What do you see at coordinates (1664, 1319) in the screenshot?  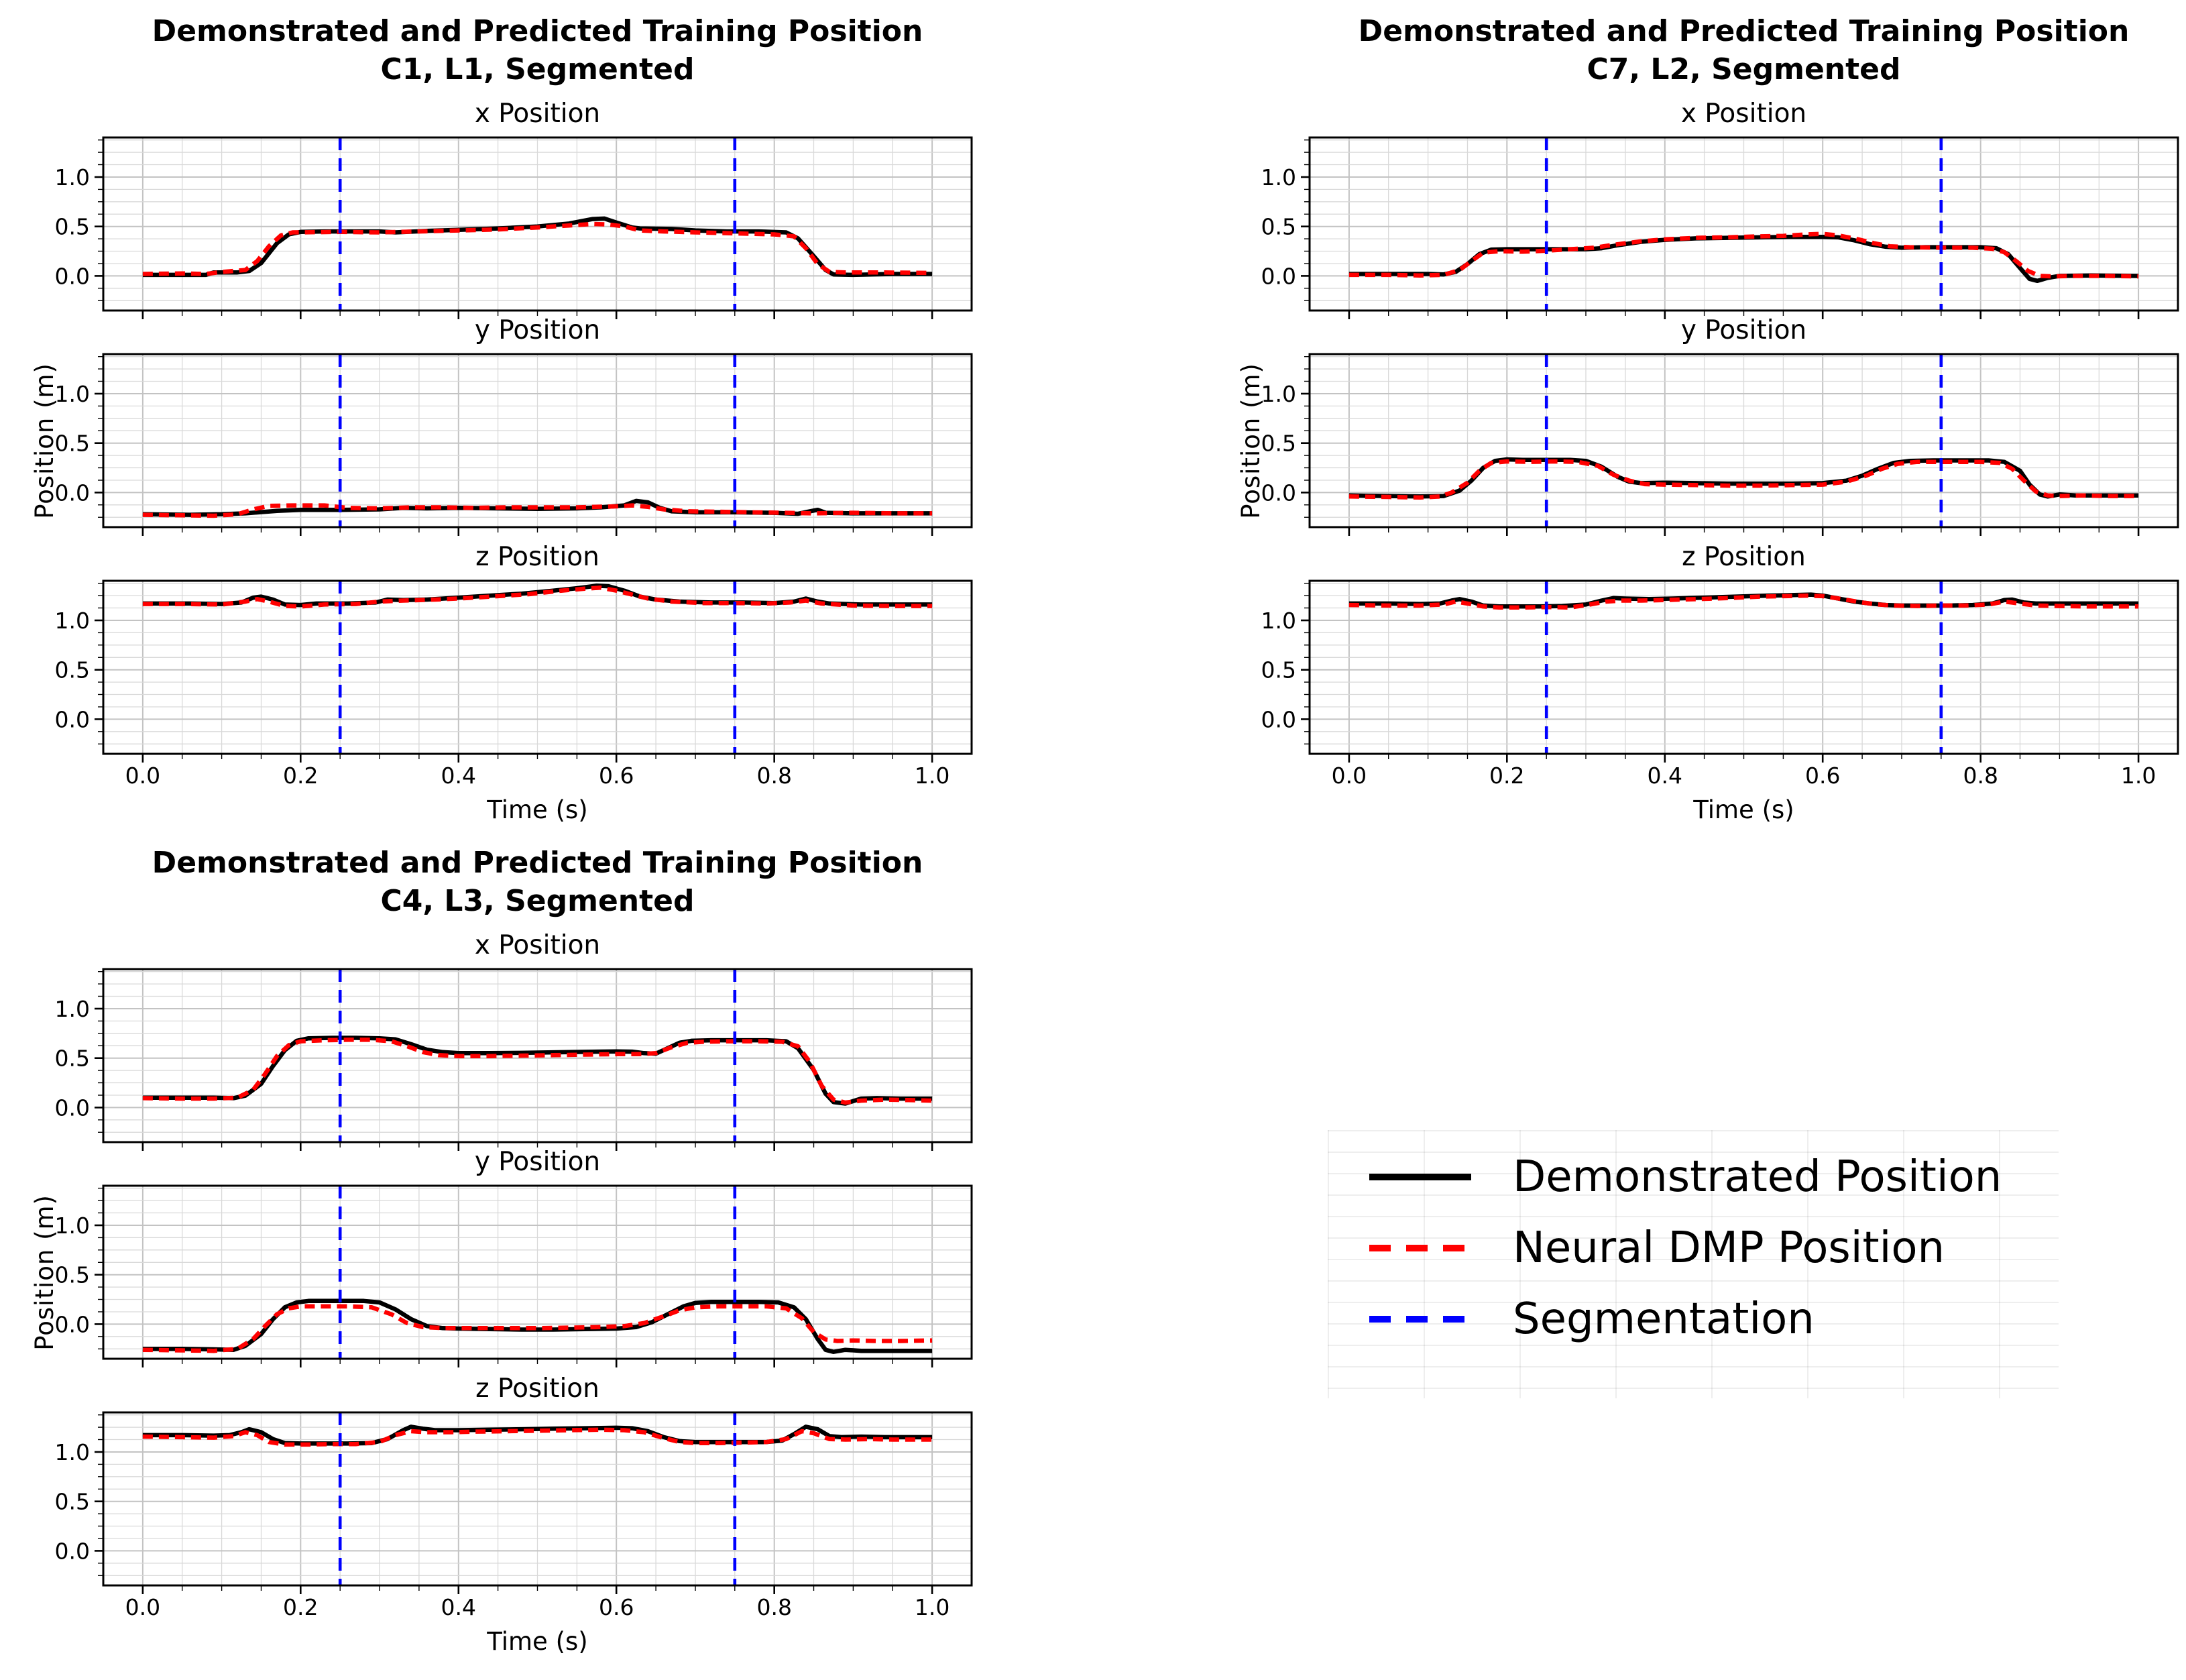 I see `legend-label: Segmentation` at bounding box center [1664, 1319].